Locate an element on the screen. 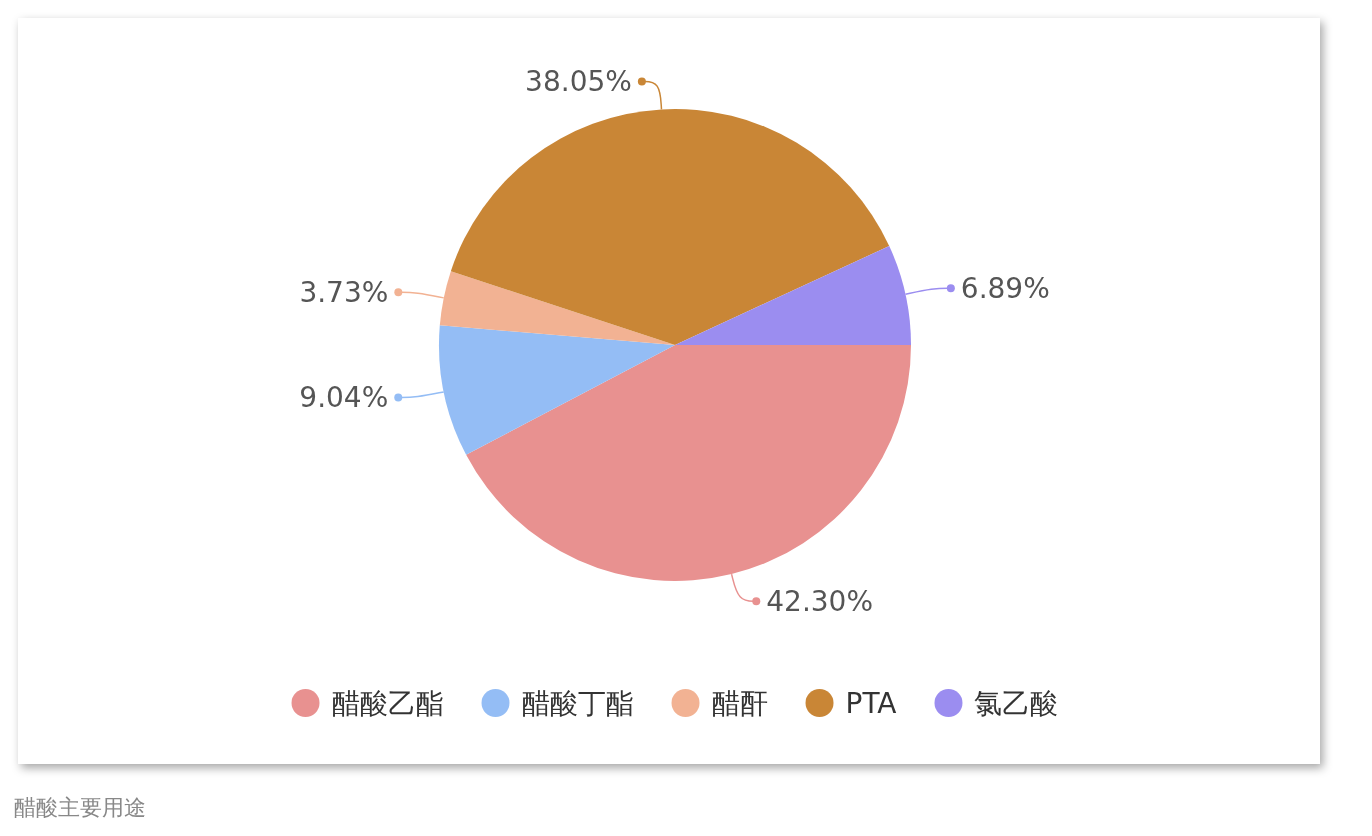  legend-label: PTA is located at coordinates (871, 703).